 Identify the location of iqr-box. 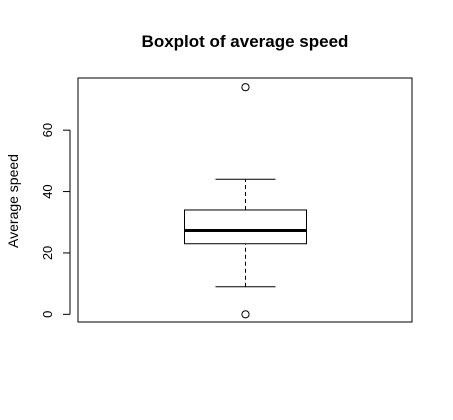
(245, 227).